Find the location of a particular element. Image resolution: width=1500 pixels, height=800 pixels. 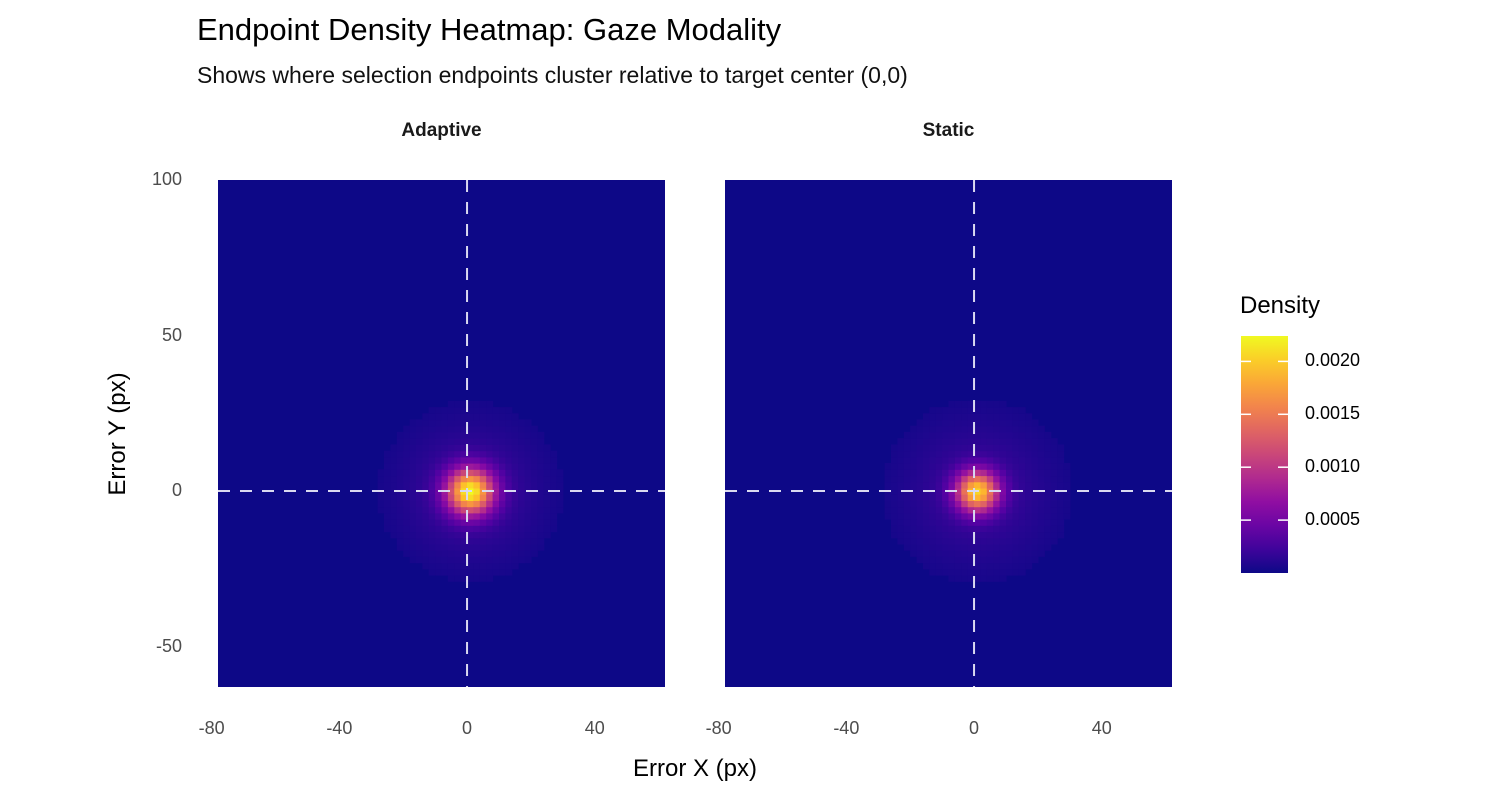

colorbar-tick-label: 0.0005 is located at coordinates (1333, 519).